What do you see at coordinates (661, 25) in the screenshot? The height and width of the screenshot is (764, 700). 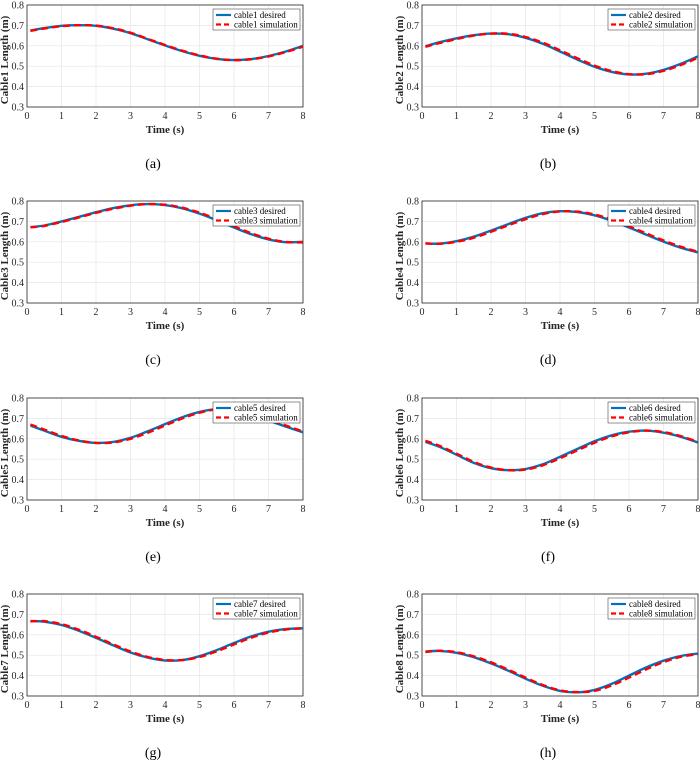 I see `legend-label: cable2 simulation` at bounding box center [661, 25].